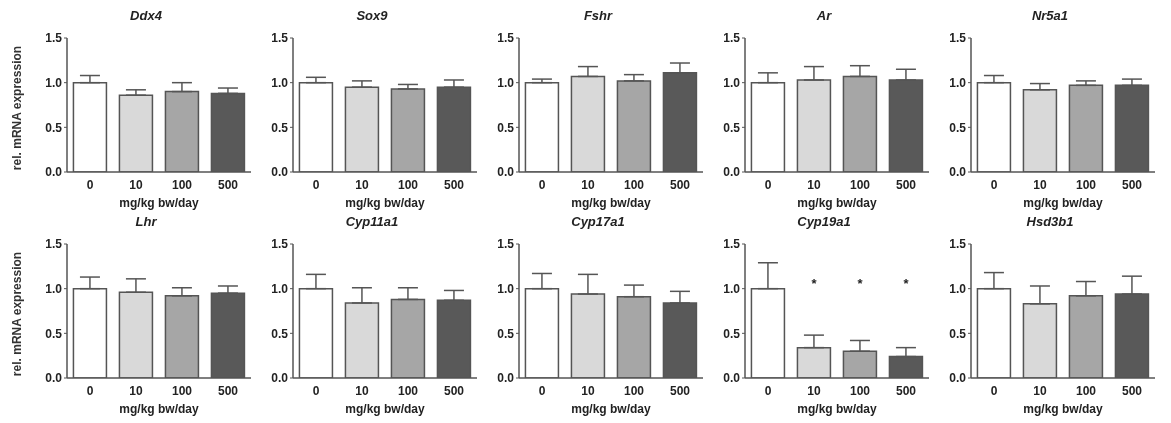 The width and height of the screenshot is (1171, 423). Describe the element at coordinates (598, 221) in the screenshot. I see `chart-title: Cyp17a1` at that location.